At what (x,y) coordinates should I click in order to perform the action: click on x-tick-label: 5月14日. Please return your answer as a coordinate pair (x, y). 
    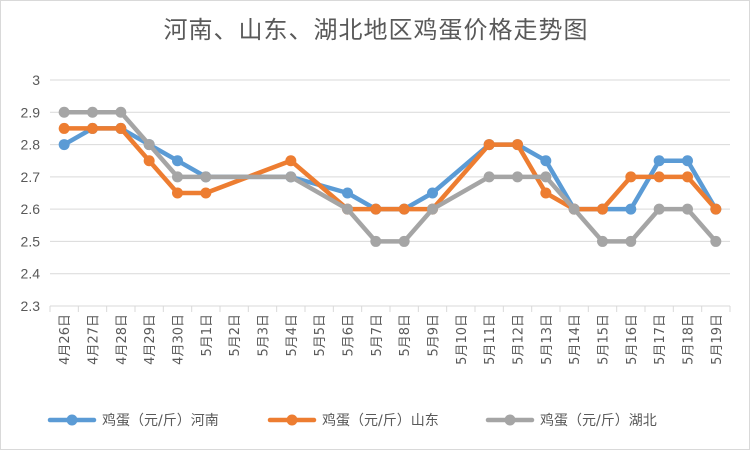
    Looking at the image, I should click on (575, 339).